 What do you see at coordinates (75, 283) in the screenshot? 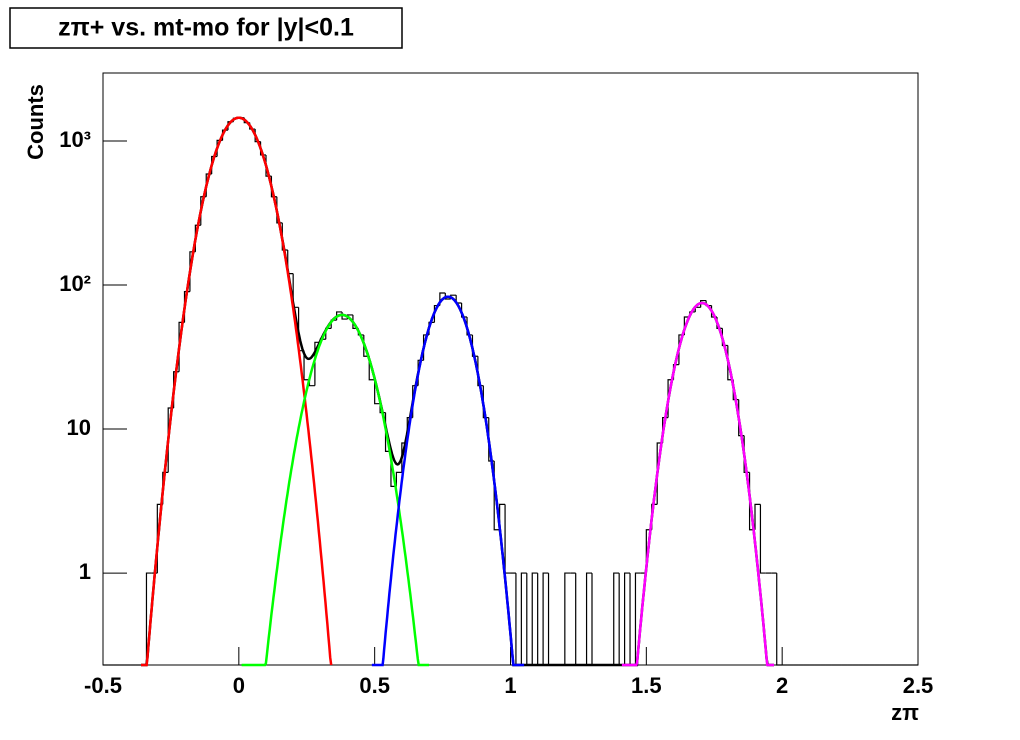
I see `y-tick-label: 10²` at bounding box center [75, 283].